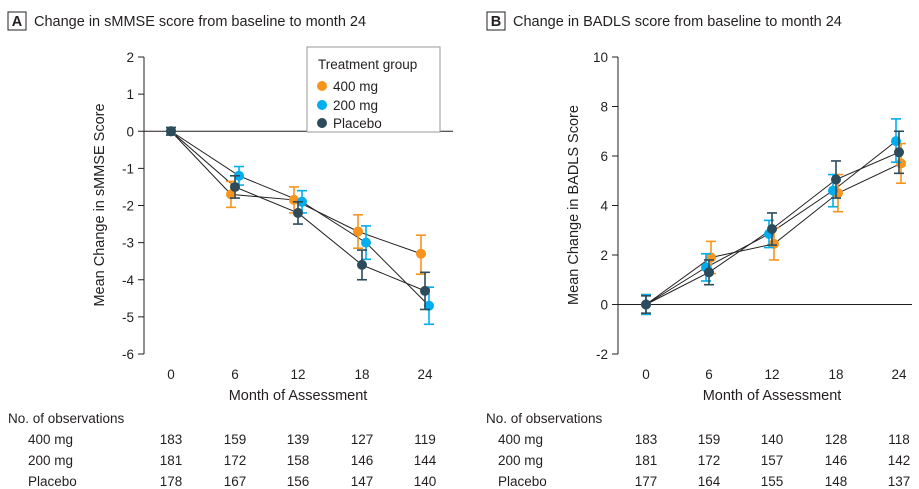 This screenshot has width=919, height=489. What do you see at coordinates (171, 374) in the screenshot?
I see `panel-a-x-tick-label: 0` at bounding box center [171, 374].